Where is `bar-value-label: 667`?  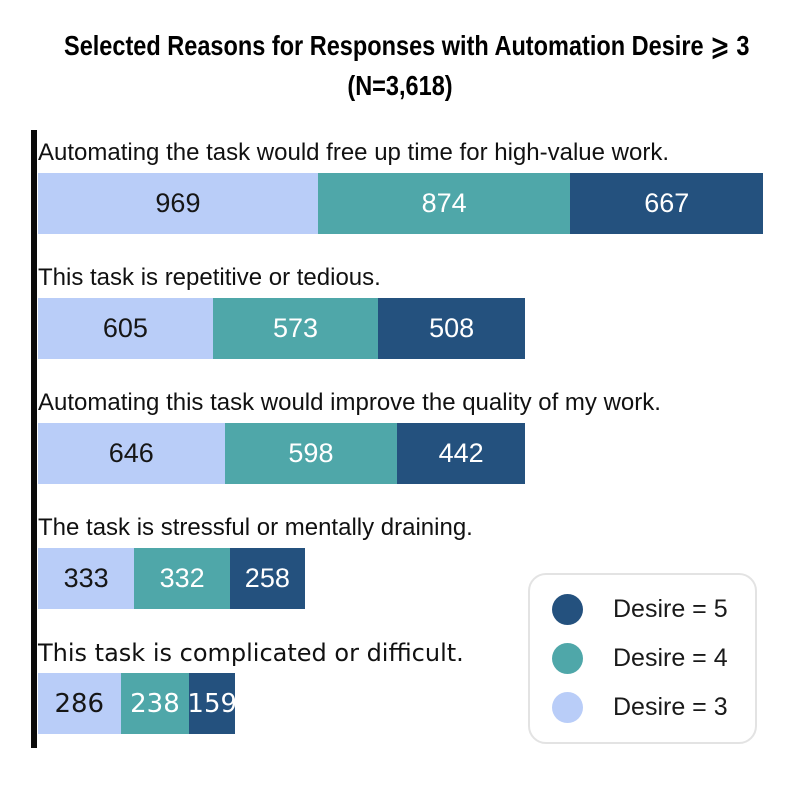 bar-value-label: 667 is located at coordinates (667, 203).